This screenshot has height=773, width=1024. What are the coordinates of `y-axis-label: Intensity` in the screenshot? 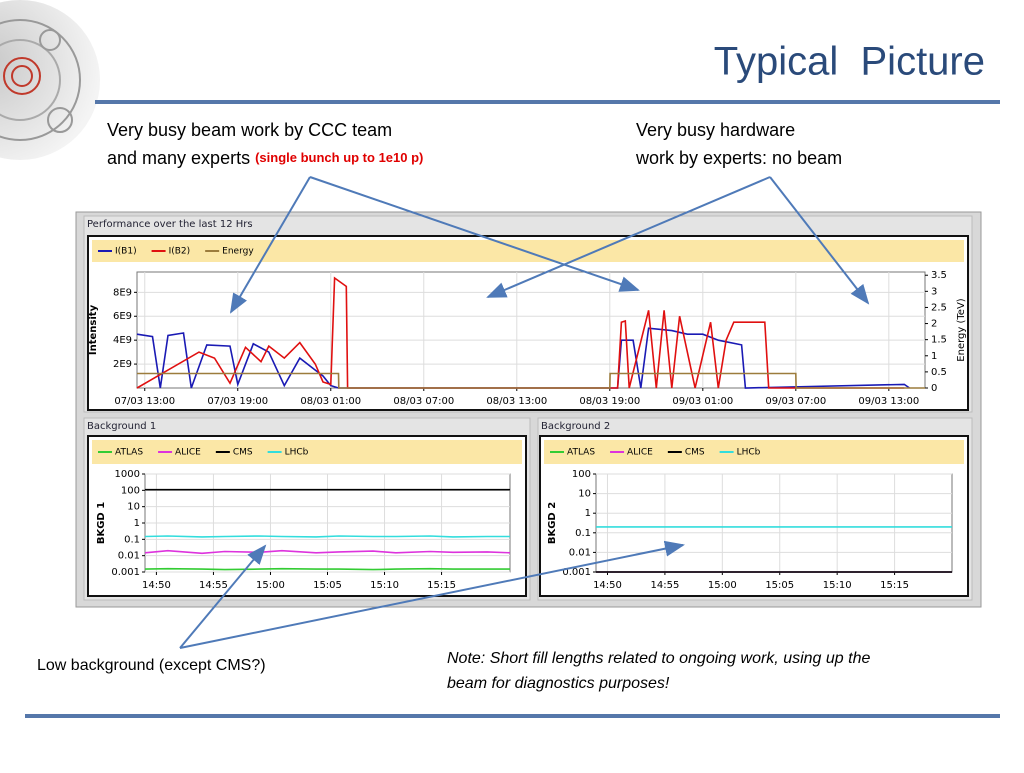 It's located at (93, 329).